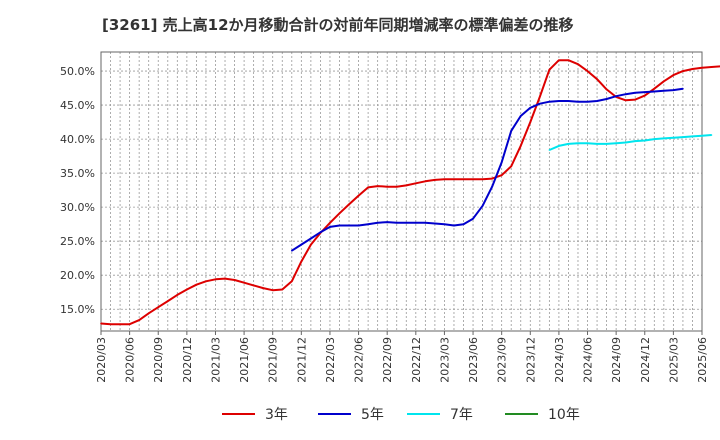  Describe the element at coordinates (502, 360) in the screenshot. I see `x-tick-label: 2023/09` at that location.